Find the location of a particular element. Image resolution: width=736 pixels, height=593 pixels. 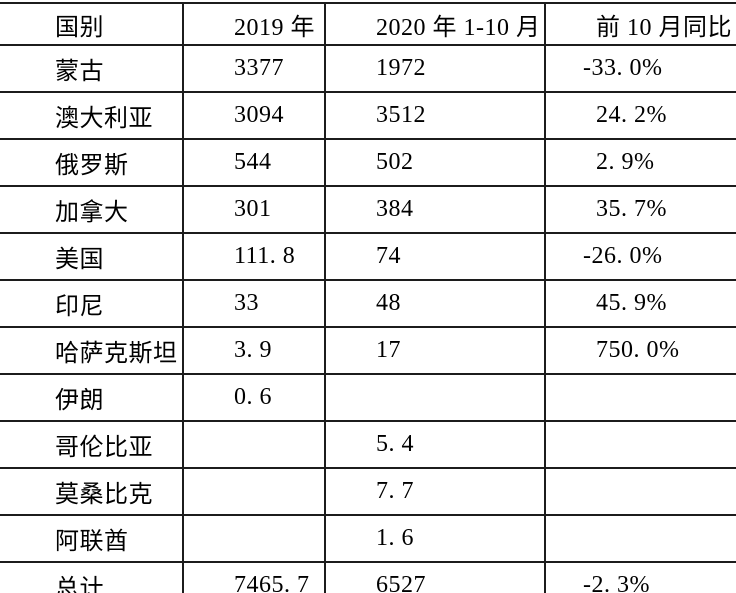

cell-country: 美国 is located at coordinates (92, 256).